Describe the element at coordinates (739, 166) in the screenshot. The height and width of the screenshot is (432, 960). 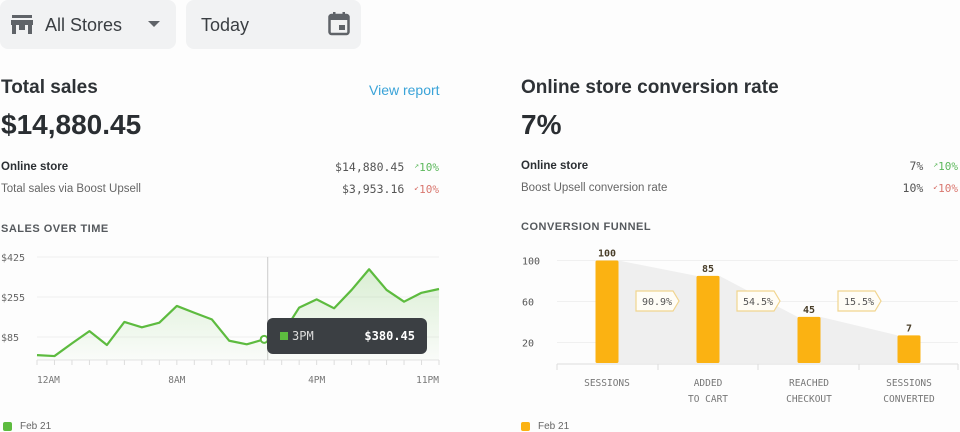
I see `conversion-row-online-store: Online store 7% ↗10%` at that location.